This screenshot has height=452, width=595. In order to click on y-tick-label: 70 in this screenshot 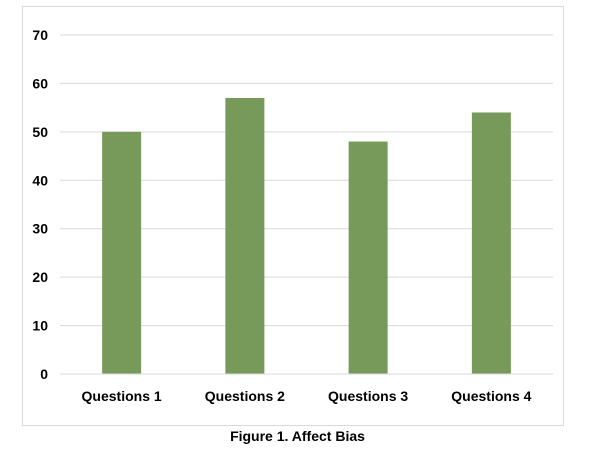, I will do `click(40, 35)`.